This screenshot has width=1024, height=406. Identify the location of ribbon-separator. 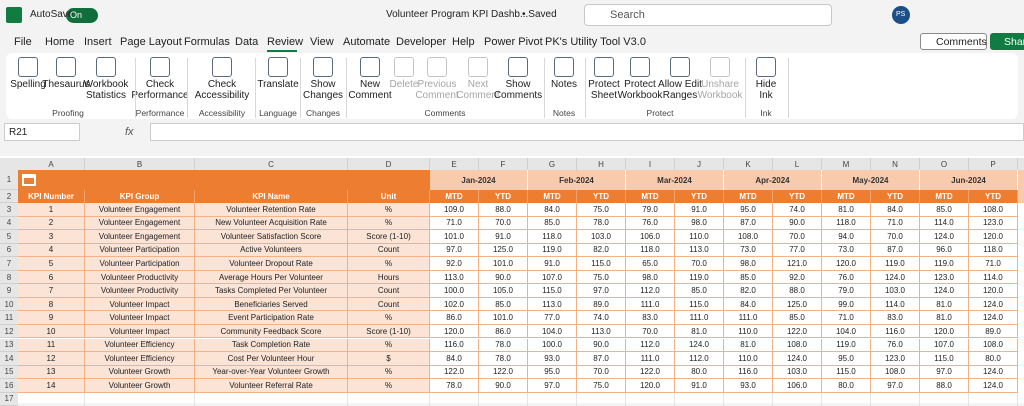
(745, 88).